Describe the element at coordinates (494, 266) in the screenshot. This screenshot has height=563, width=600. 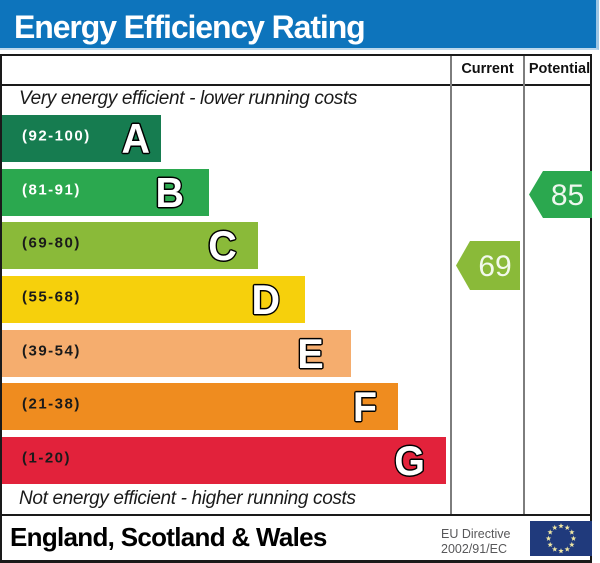
I see `svg-text: 69` at that location.